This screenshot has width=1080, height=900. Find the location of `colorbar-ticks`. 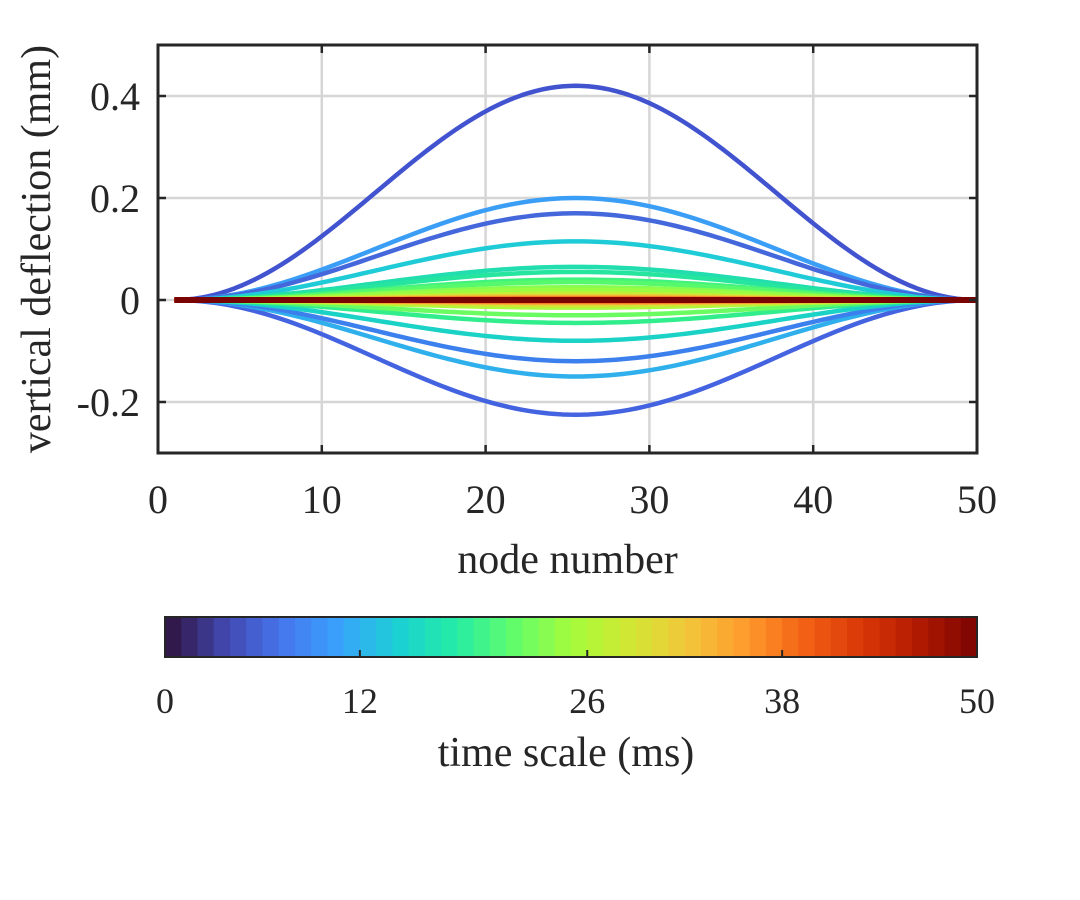

colorbar-ticks is located at coordinates (571, 653).